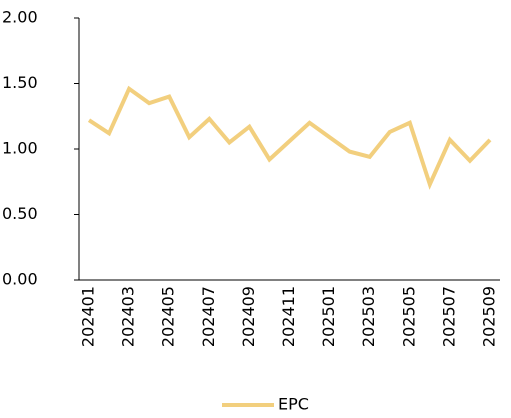 The image size is (511, 418). I want to click on y-tick-label: 1.00, so click(20, 148).